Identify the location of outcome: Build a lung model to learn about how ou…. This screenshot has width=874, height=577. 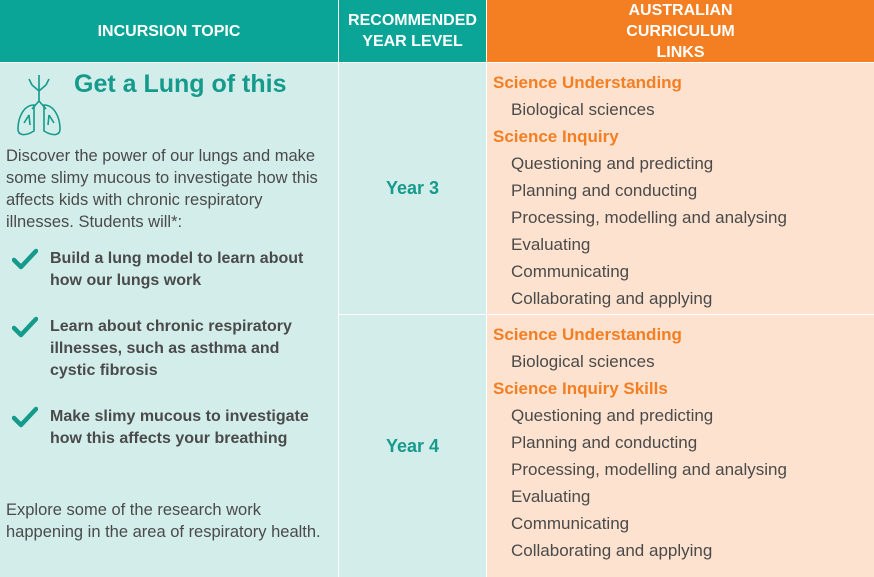
(167, 270).